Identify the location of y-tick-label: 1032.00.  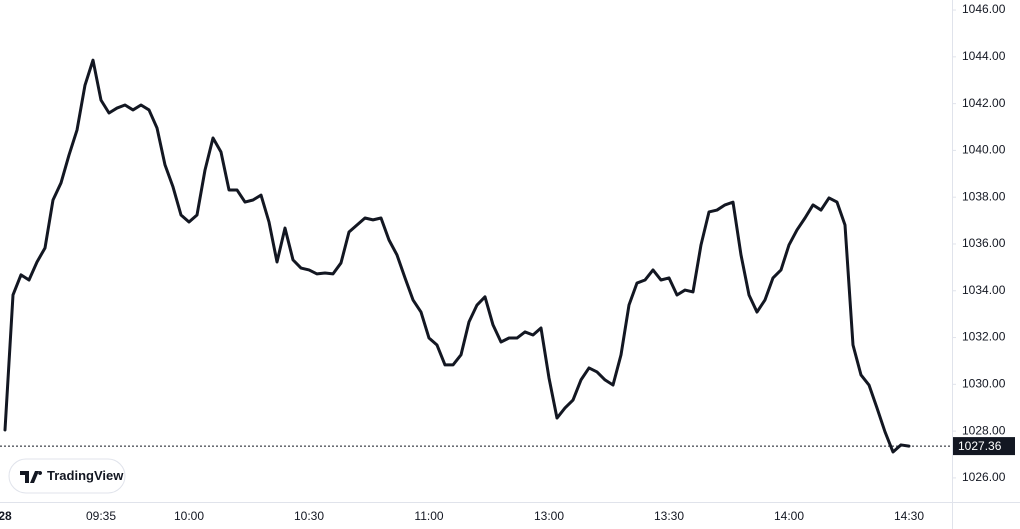
(984, 337).